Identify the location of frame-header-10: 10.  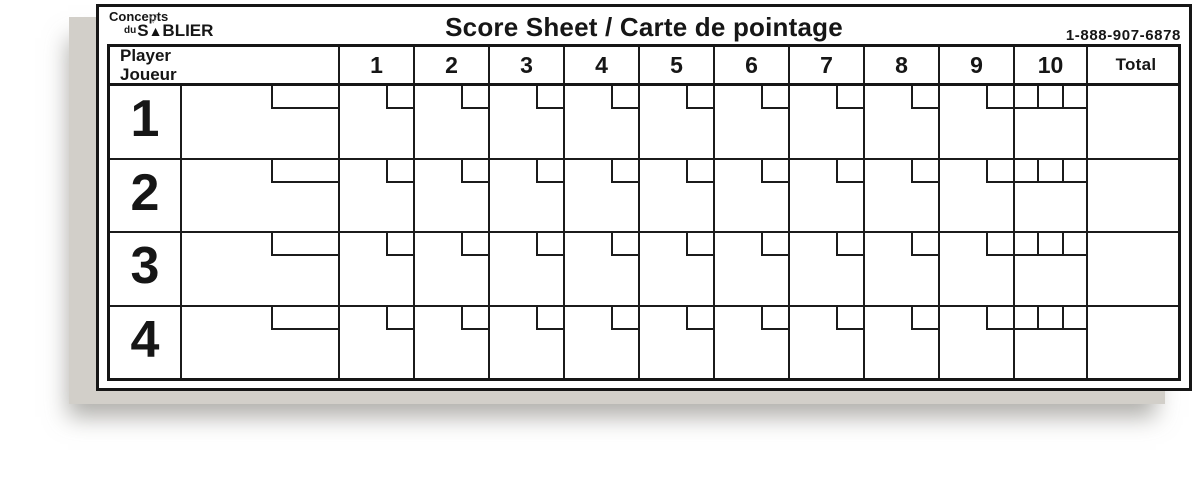
(1049, 65).